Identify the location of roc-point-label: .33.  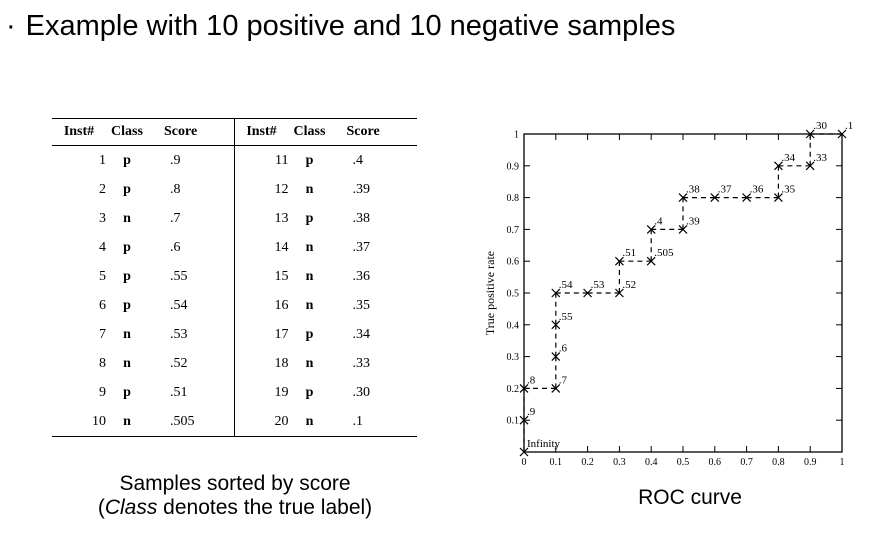
(820, 158).